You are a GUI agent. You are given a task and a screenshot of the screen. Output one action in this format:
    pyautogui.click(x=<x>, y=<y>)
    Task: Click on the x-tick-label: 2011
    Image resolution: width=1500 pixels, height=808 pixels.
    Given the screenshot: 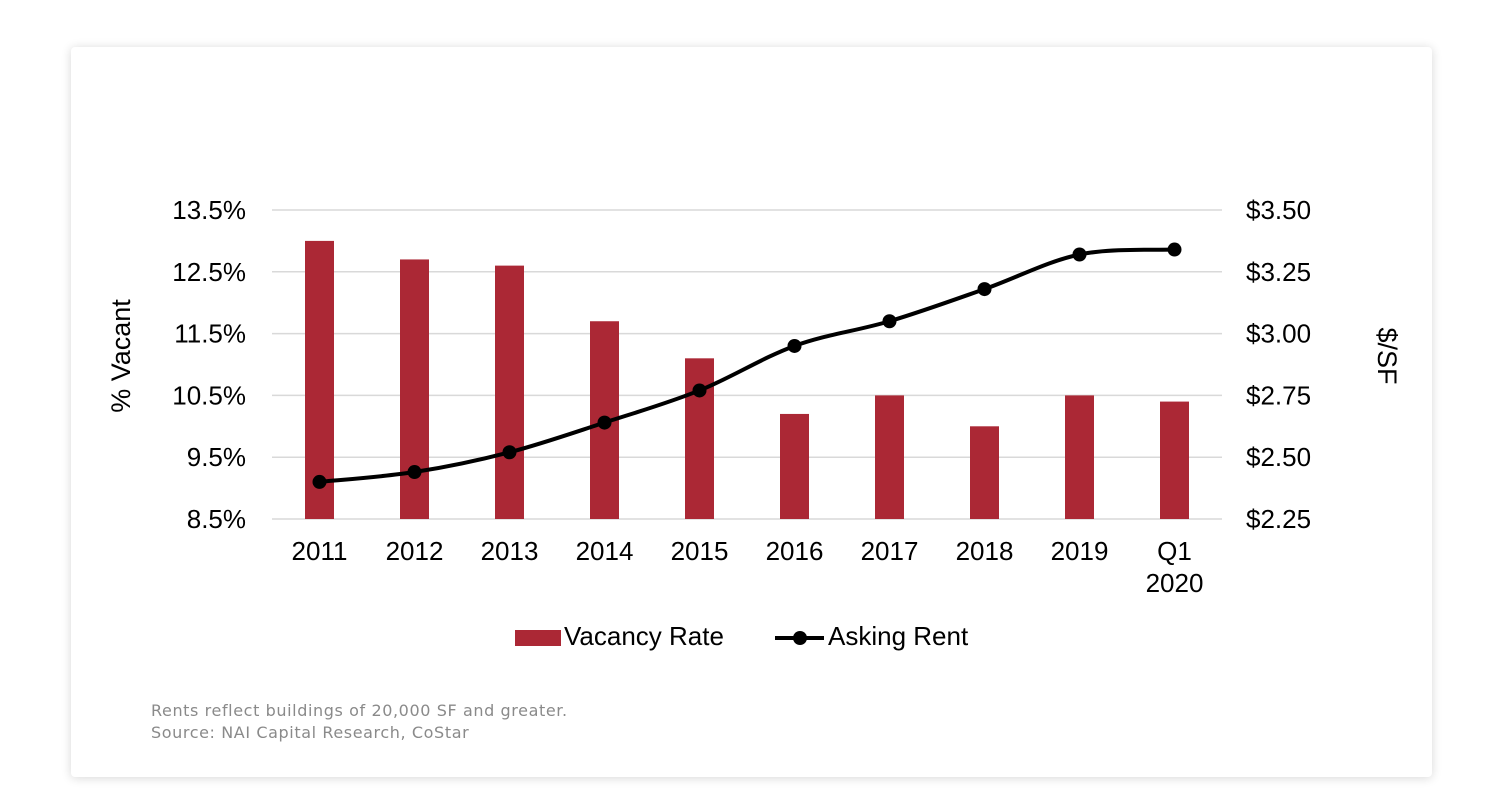 What is the action you would take?
    pyautogui.click(x=320, y=551)
    